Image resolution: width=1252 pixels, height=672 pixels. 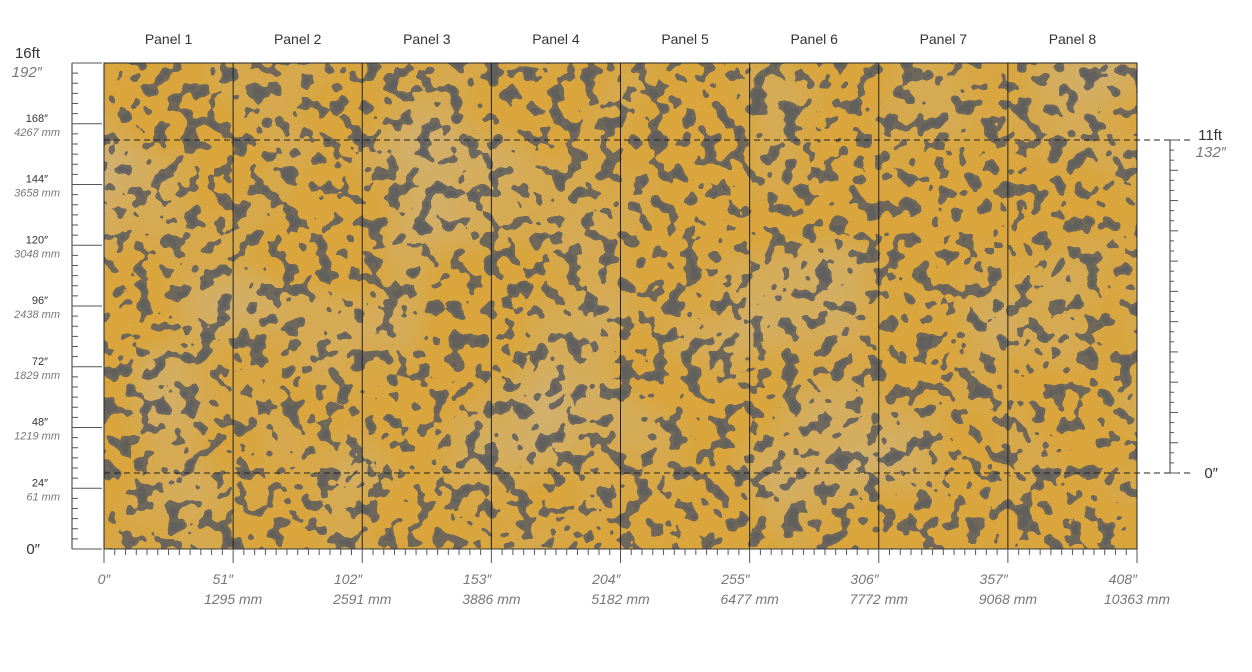 What do you see at coordinates (864, 579) in the screenshot?
I see `bottom-label: 306″` at bounding box center [864, 579].